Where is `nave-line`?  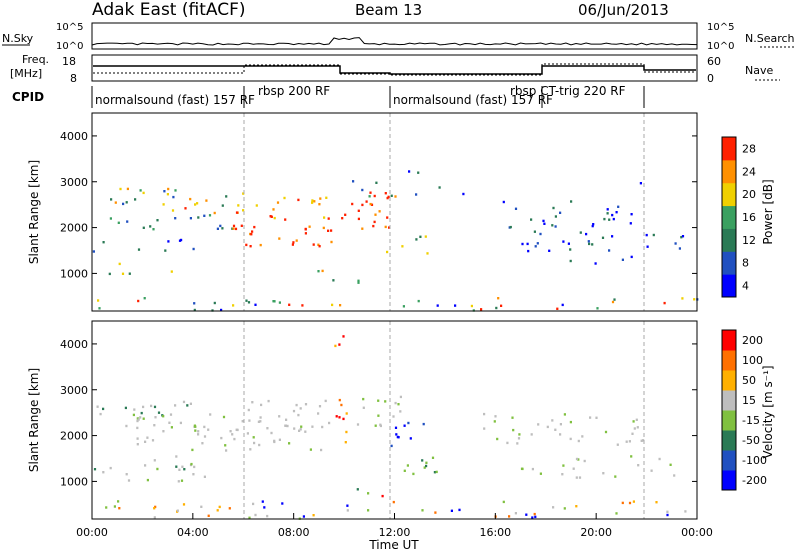
nave-line is located at coordinates (394, 69).